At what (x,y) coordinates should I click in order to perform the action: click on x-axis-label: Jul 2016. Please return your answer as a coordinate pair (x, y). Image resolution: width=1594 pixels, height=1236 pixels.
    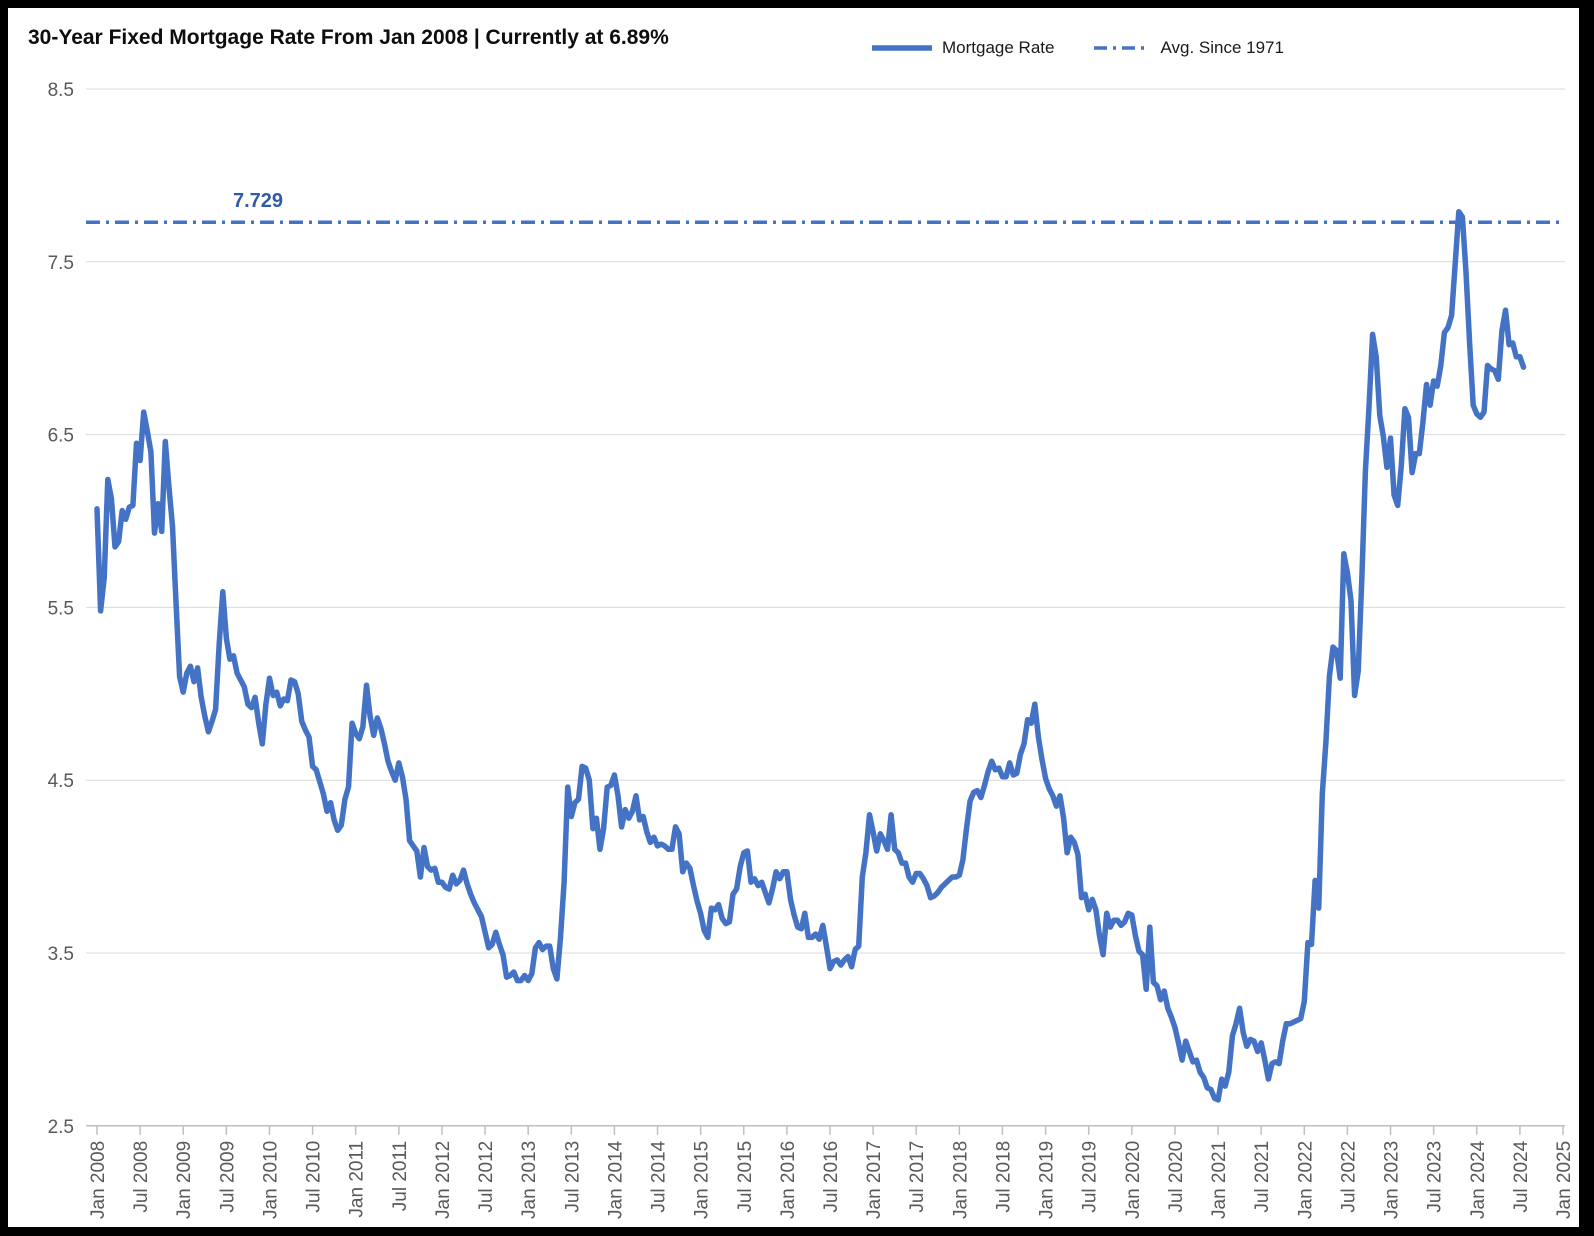
    Looking at the image, I should click on (831, 1177).